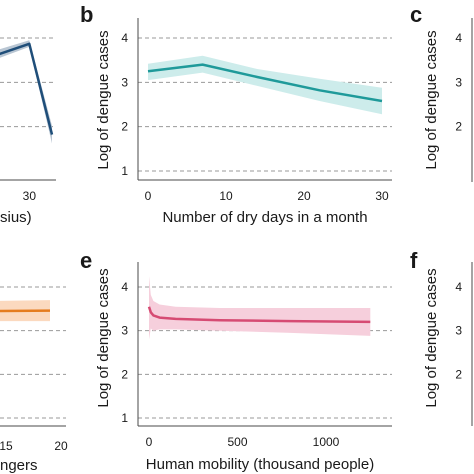 The image size is (474, 474). What do you see at coordinates (259, 315) in the screenshot?
I see `panel-e-series-line` at bounding box center [259, 315].